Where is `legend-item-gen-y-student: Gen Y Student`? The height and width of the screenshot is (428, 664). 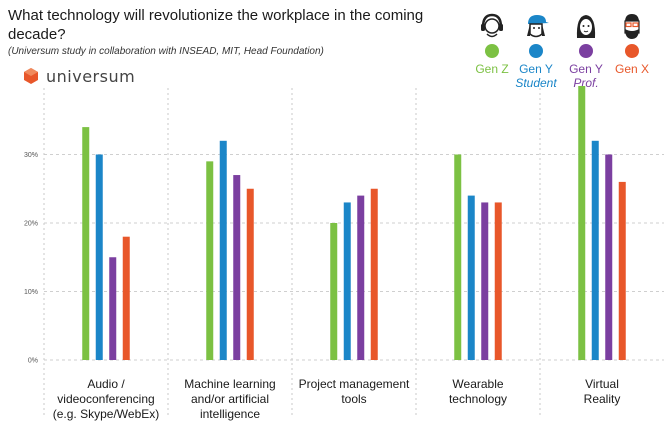
legend-item-gen-y-student: Gen Y Student is located at coordinates (536, 62).